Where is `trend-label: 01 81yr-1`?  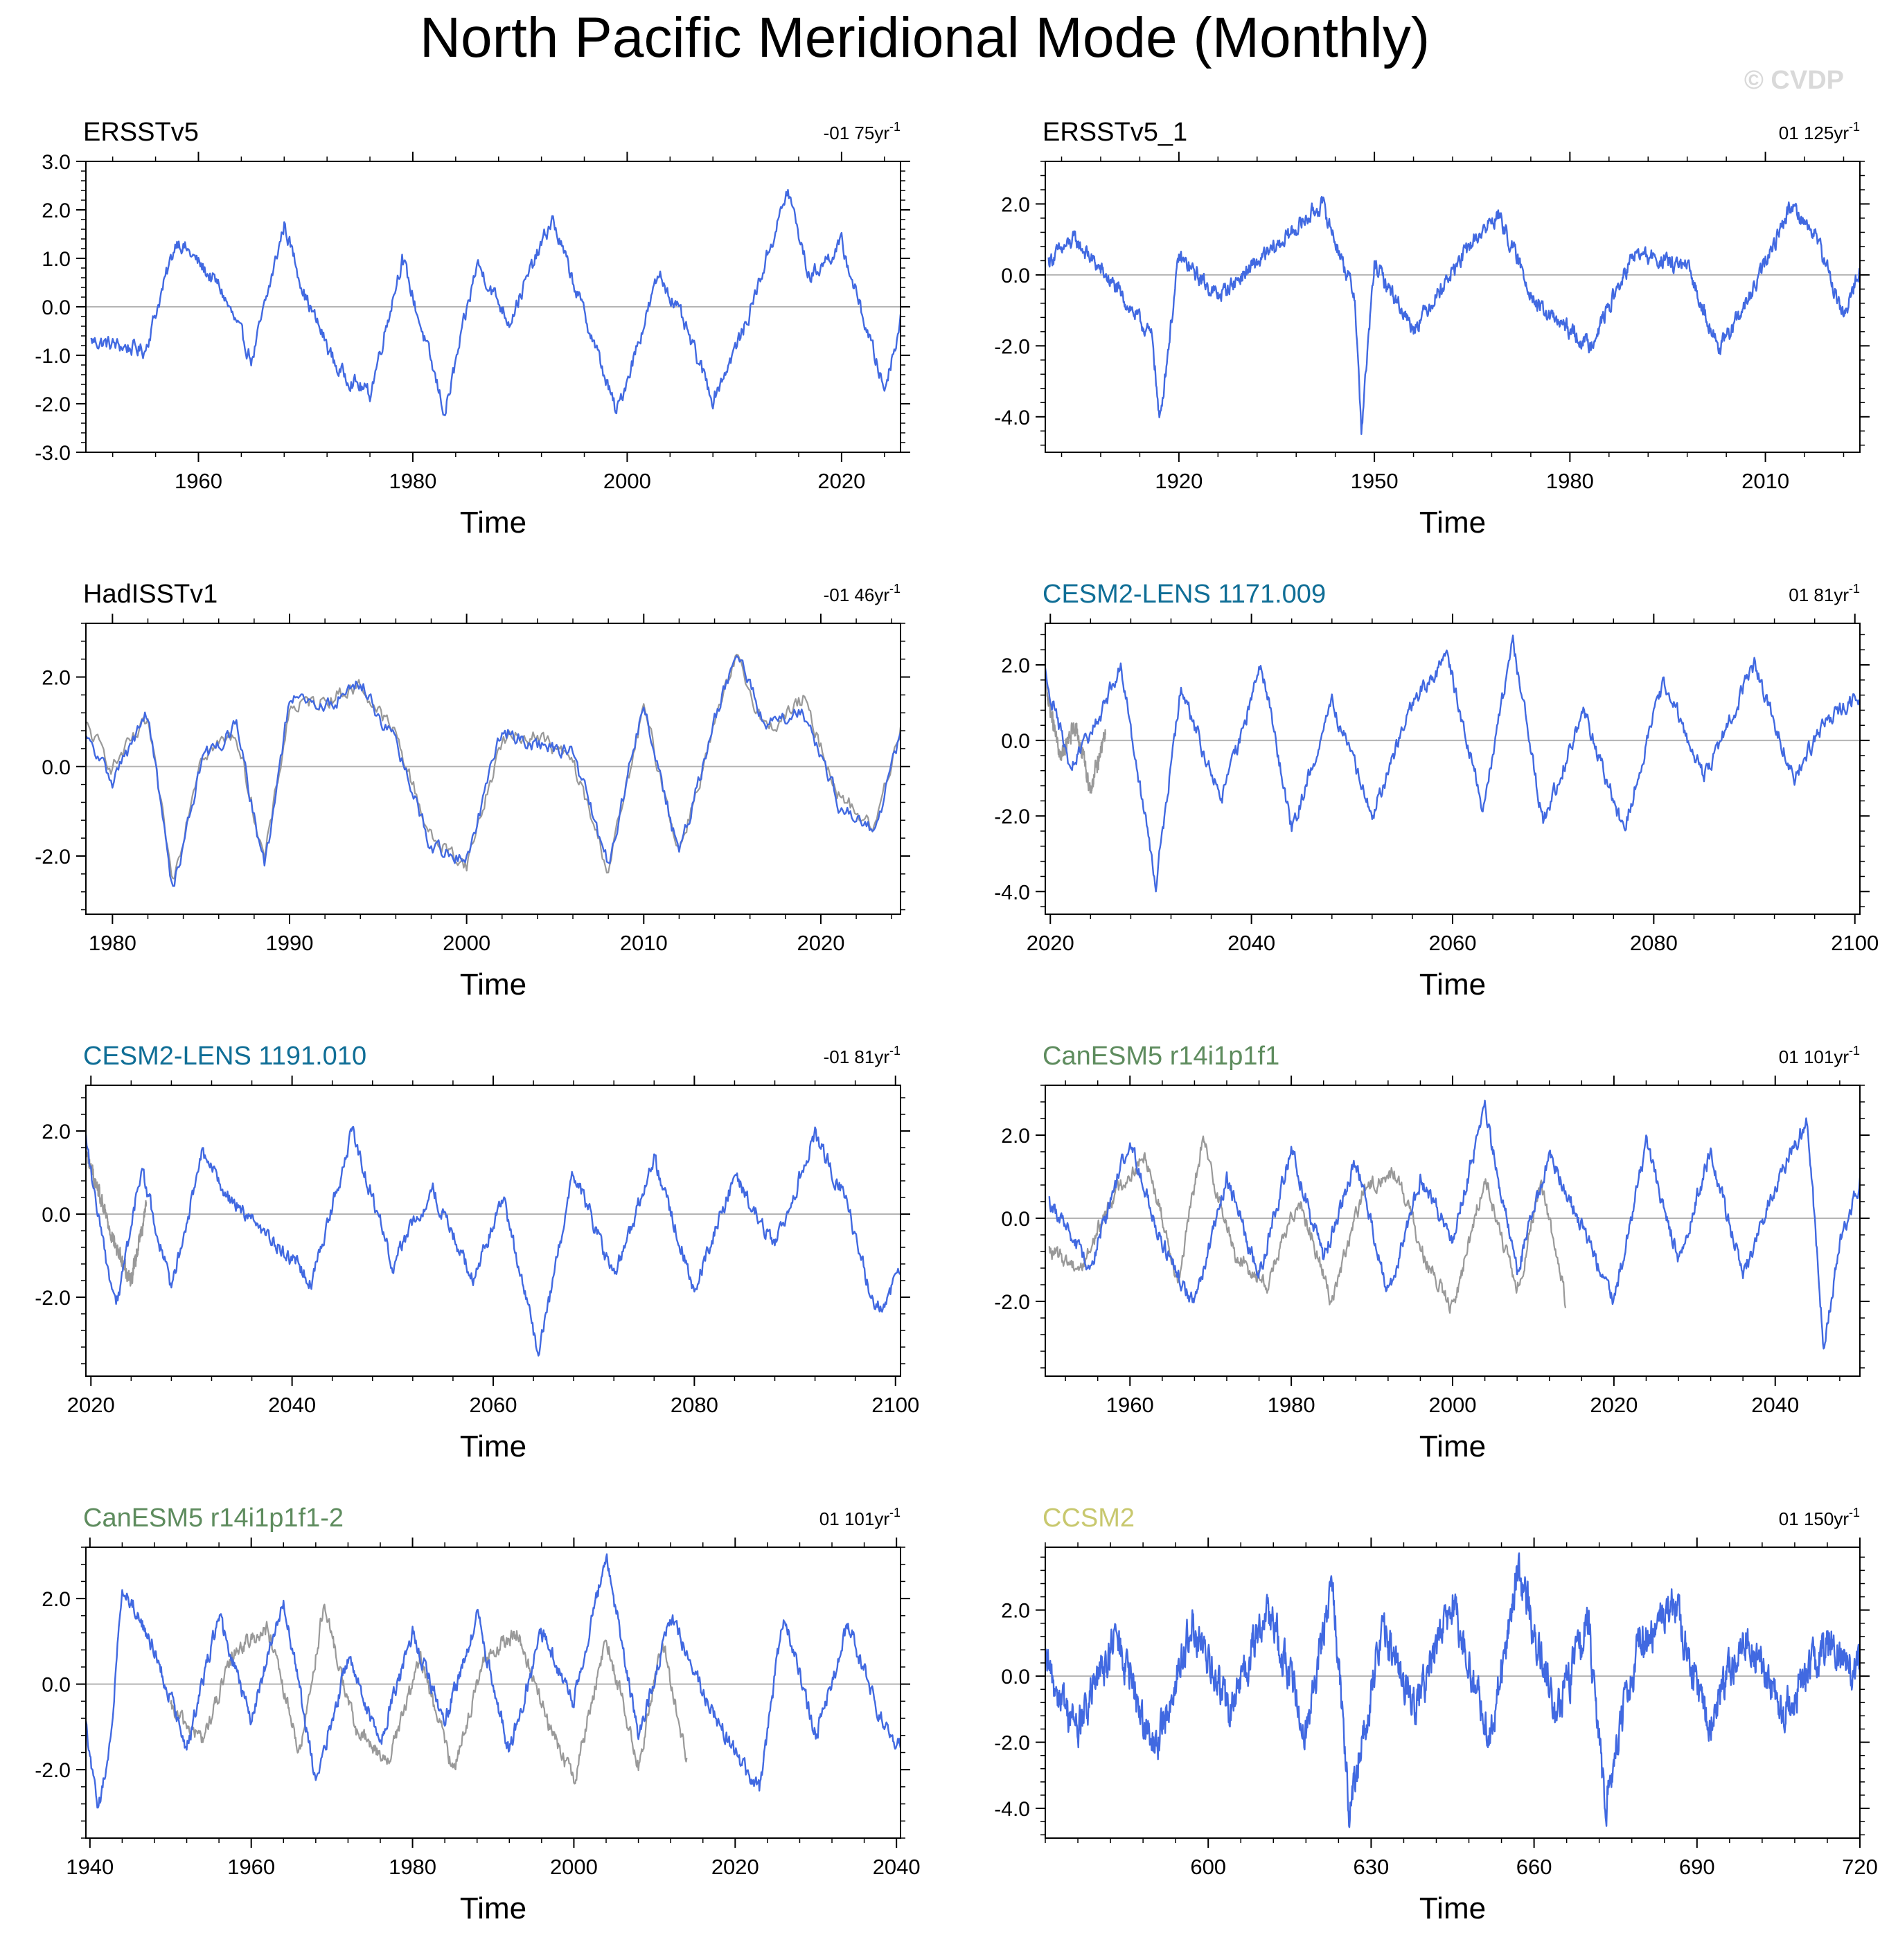
trend-label: 01 81yr-1 is located at coordinates (1825, 594).